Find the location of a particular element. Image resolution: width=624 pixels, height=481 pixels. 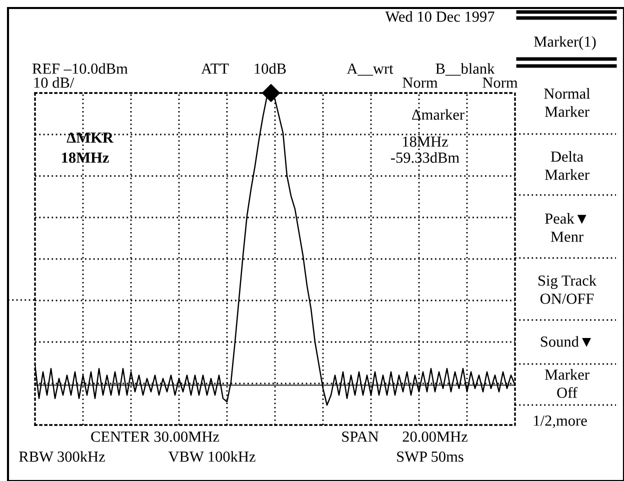

text: SWP 50ms is located at coordinates (430, 457).